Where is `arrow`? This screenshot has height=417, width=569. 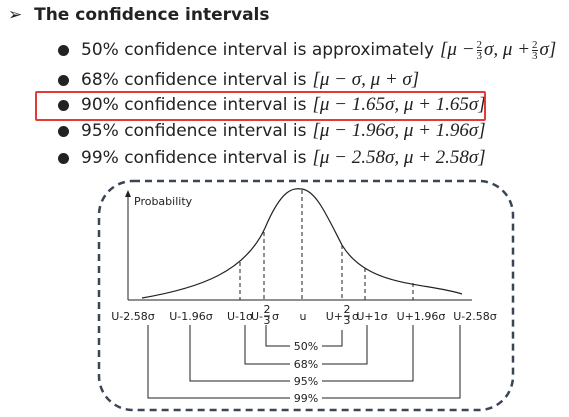 arrow is located at coordinates (128, 193).